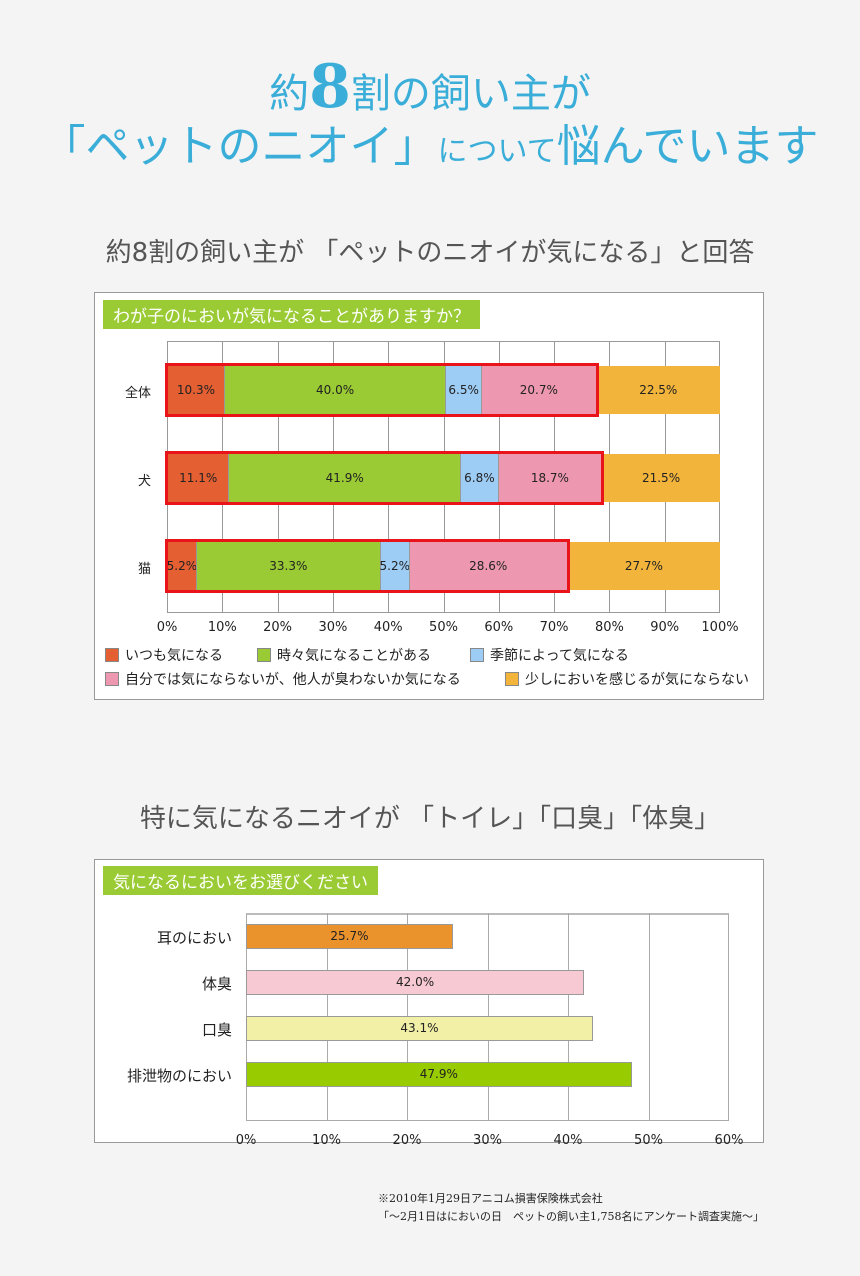 The width and height of the screenshot is (860, 1276). I want to click on chart1-question: わが子のにおいが気になることがありますか？, so click(291, 314).